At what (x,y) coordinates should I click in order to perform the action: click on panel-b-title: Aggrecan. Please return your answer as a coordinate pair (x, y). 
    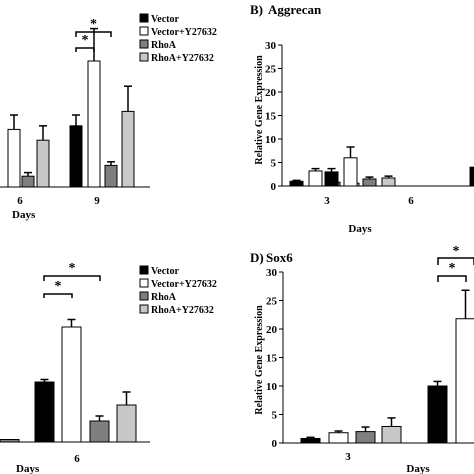
    Looking at the image, I should click on (295, 9).